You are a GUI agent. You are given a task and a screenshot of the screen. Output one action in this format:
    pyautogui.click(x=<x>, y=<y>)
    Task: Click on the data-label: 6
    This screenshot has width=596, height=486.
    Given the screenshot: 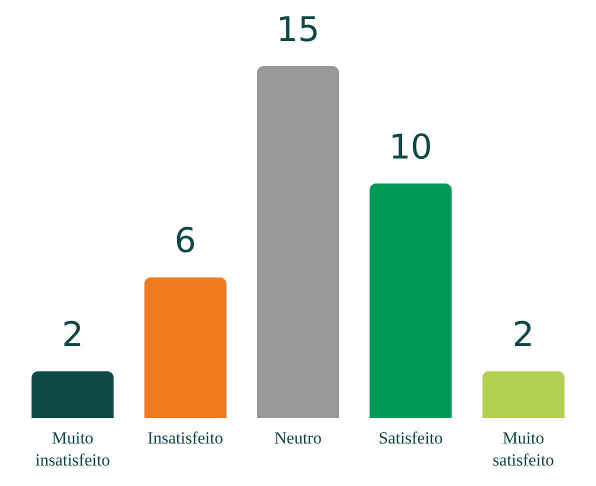 What is the action you would take?
    pyautogui.click(x=185, y=241)
    